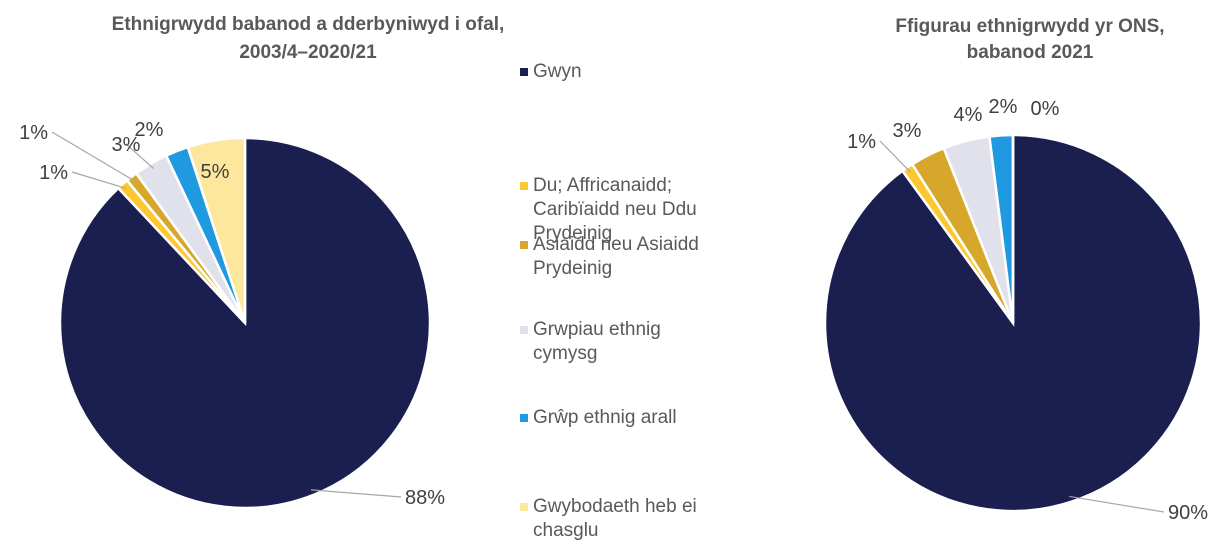 Image resolution: width=1230 pixels, height=545 pixels. I want to click on legend-label: Grwpiau ethnig cymysg, so click(597, 341).